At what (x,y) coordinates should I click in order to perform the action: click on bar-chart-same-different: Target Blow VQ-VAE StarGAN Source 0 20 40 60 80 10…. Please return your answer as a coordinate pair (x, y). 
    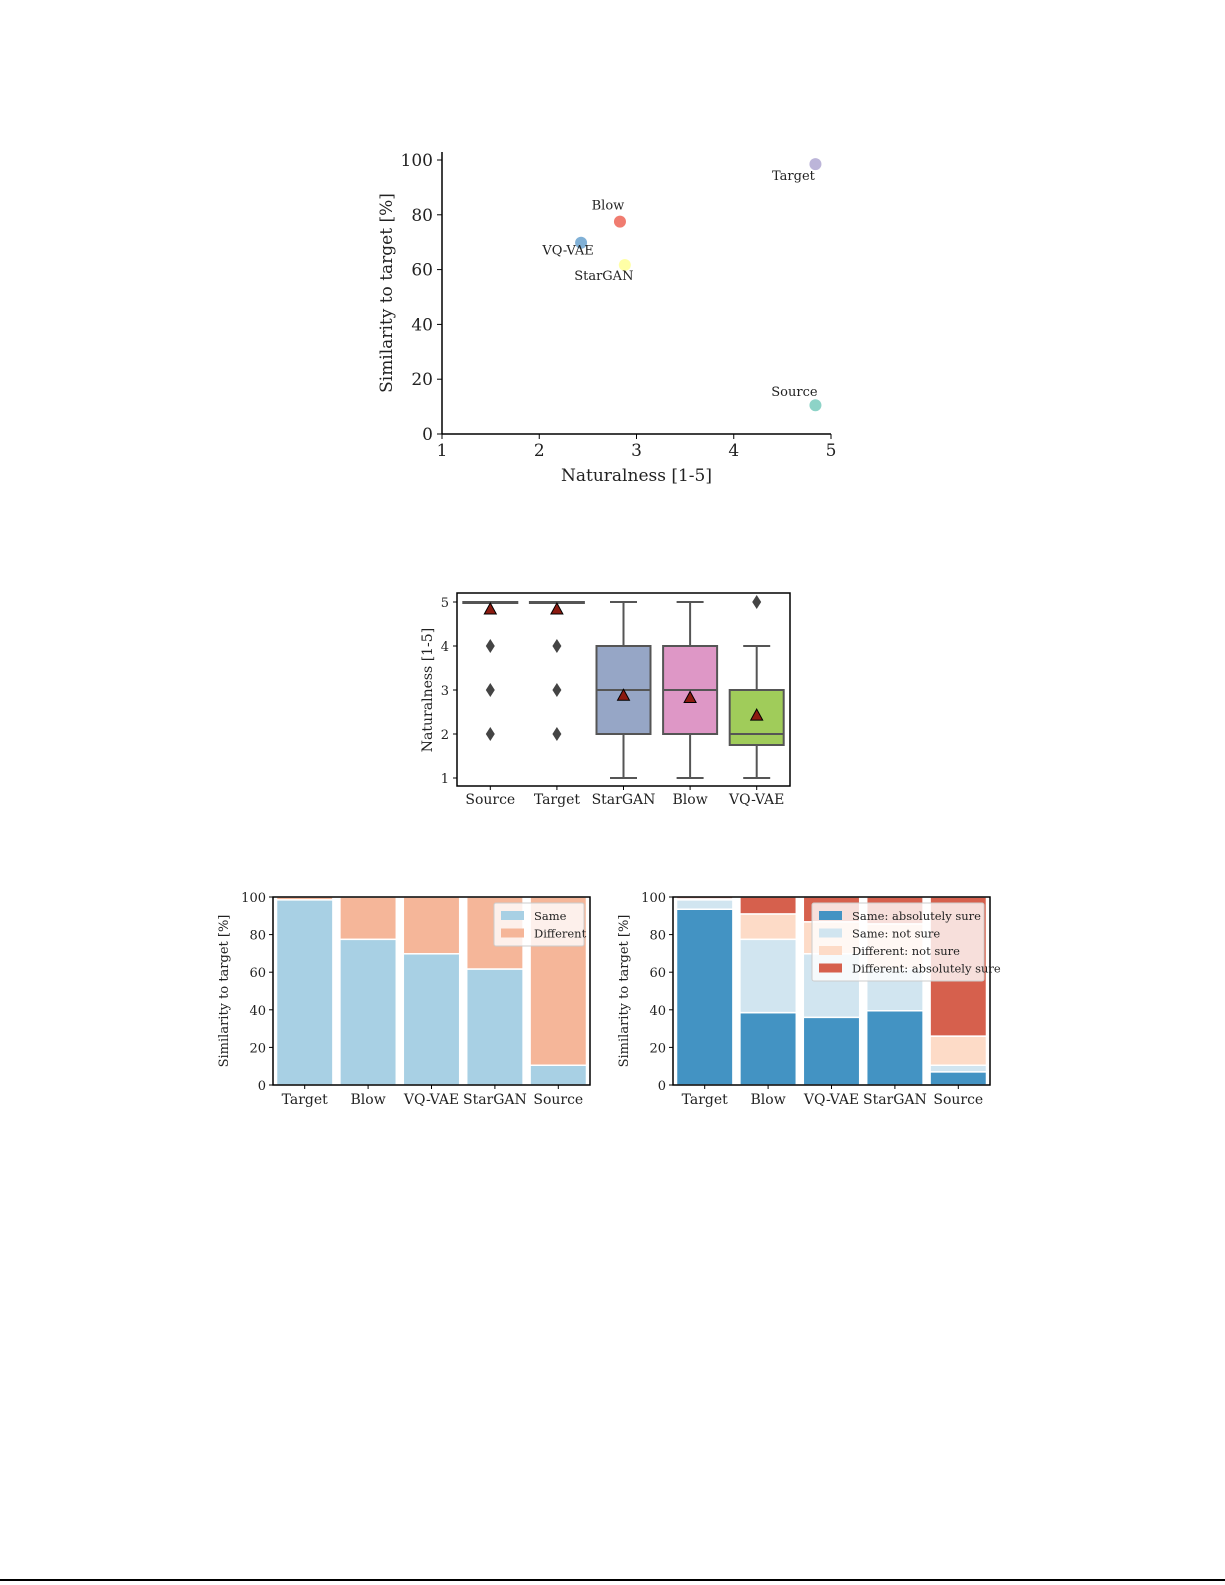
    Looking at the image, I should click on (404, 999).